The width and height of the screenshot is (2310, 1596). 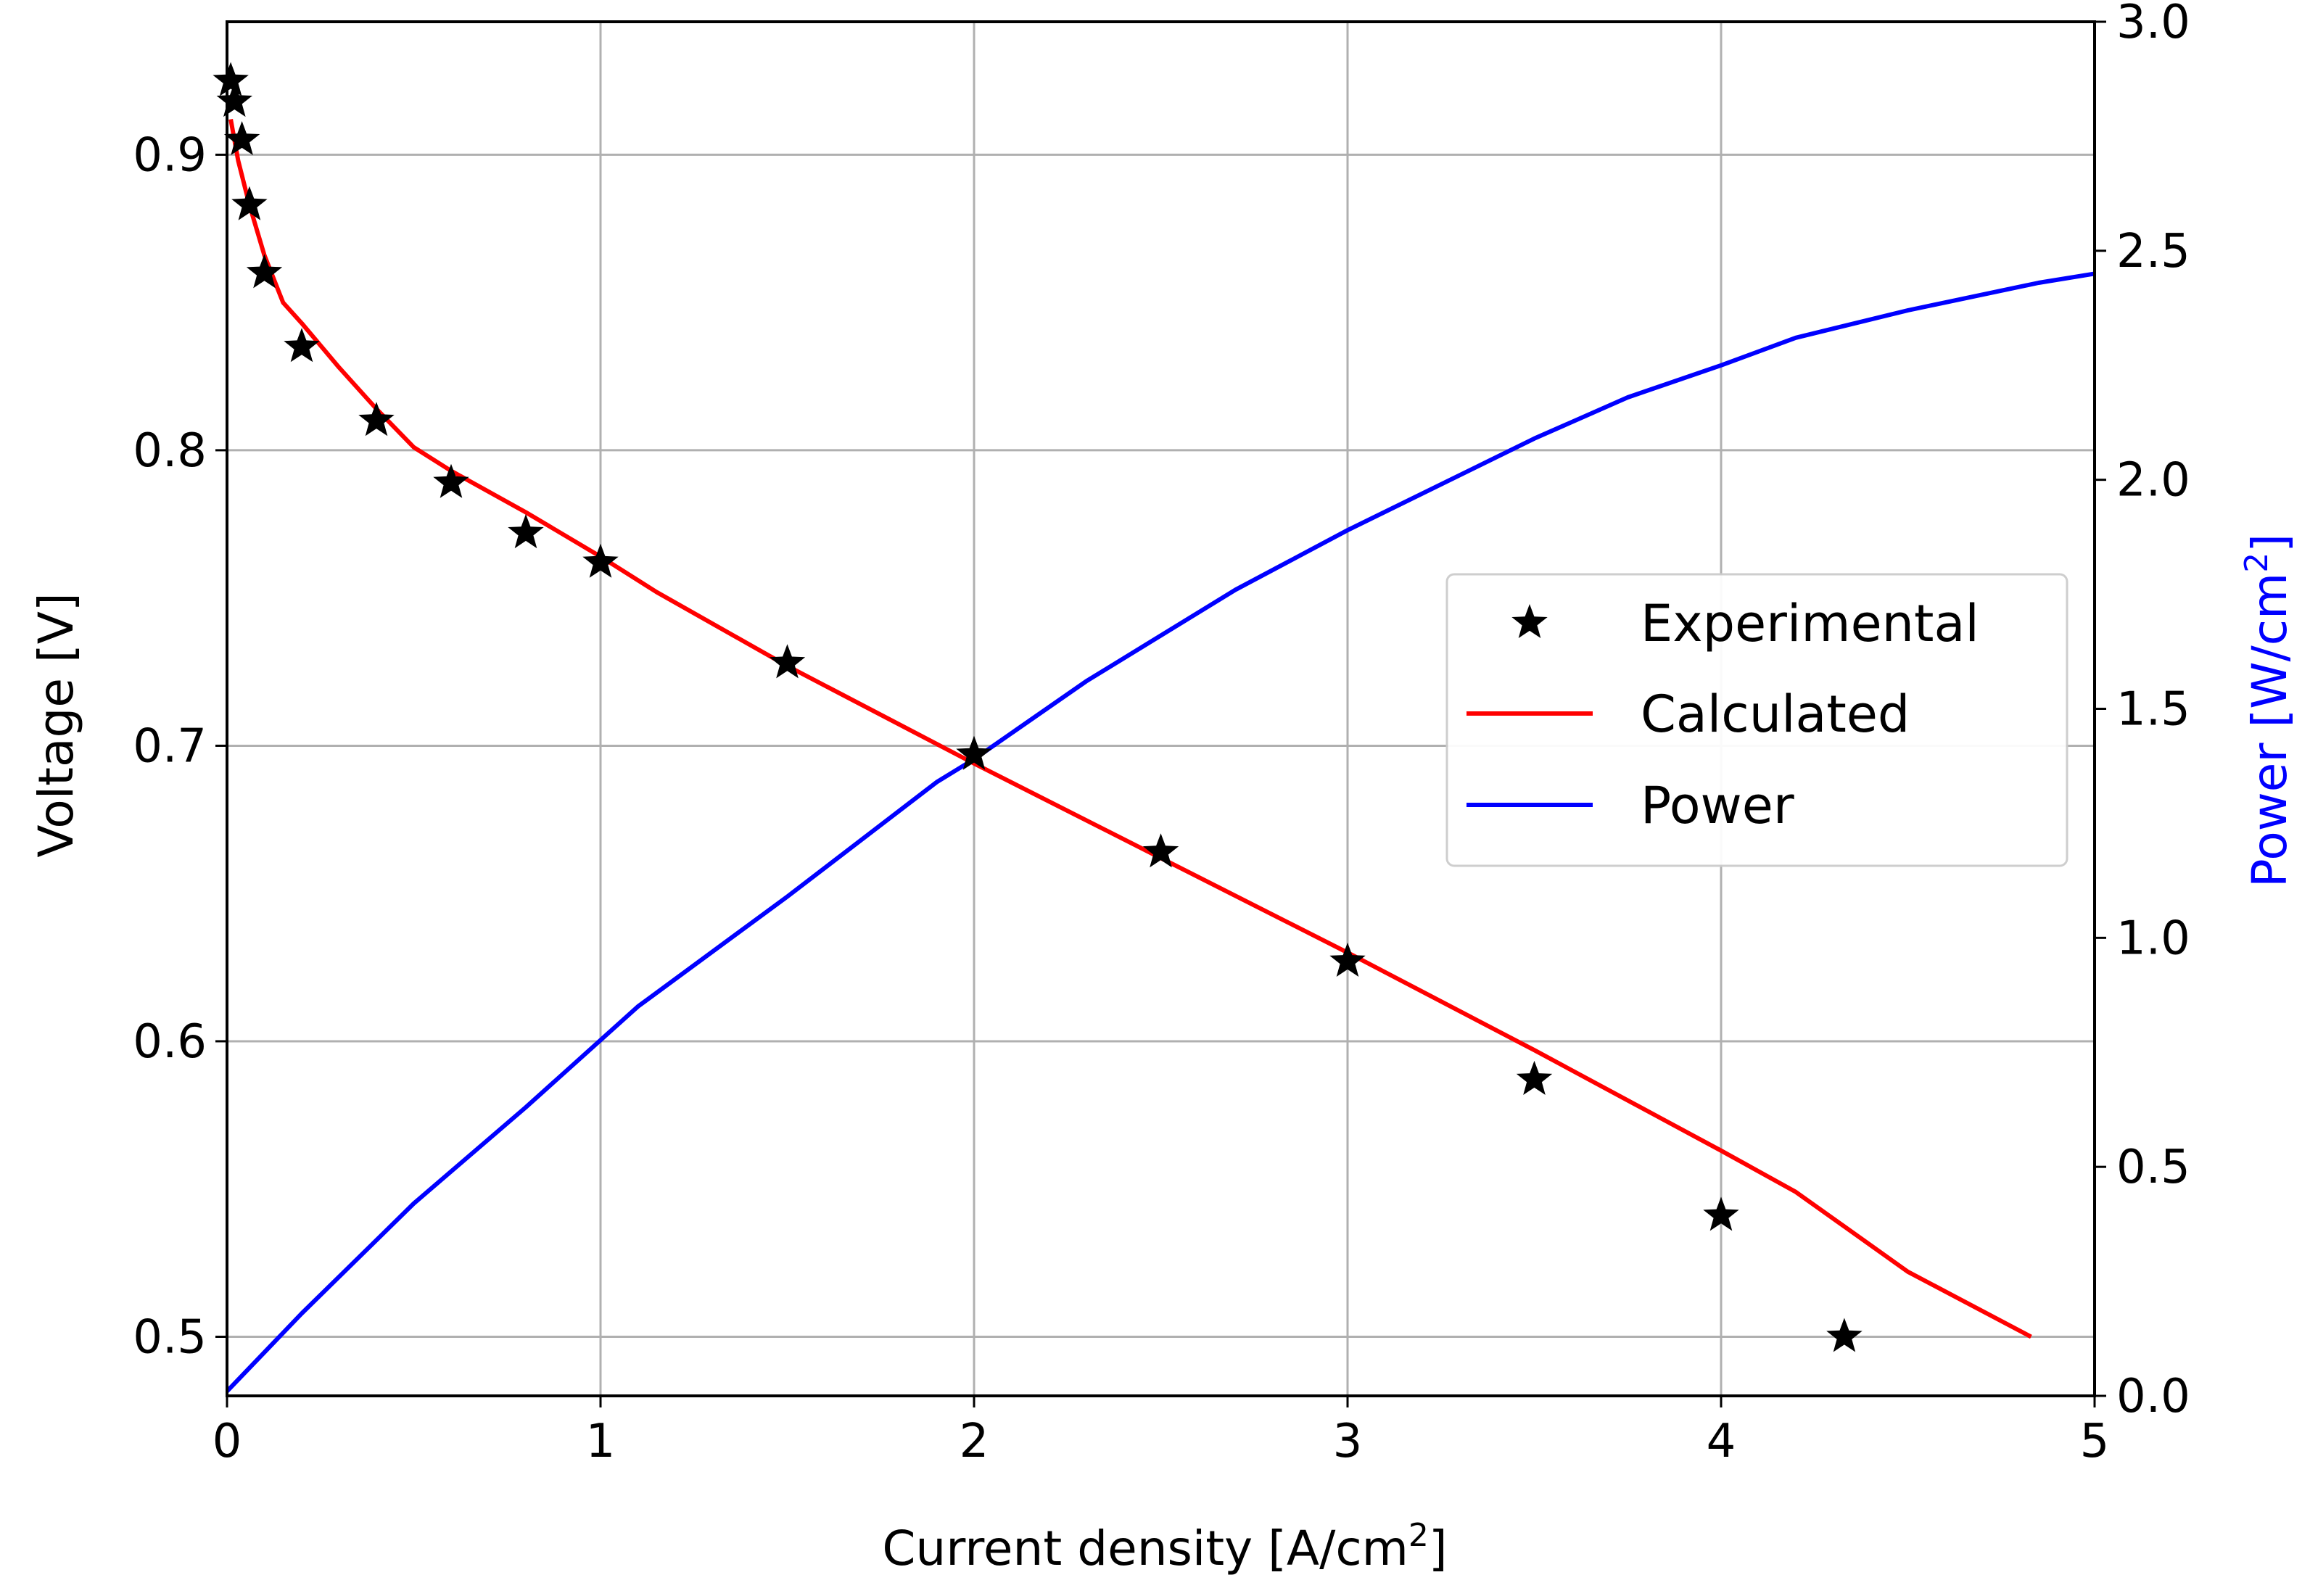 What do you see at coordinates (2257, 563) in the screenshot?
I see `y2-axis-title-sup: 2` at bounding box center [2257, 563].